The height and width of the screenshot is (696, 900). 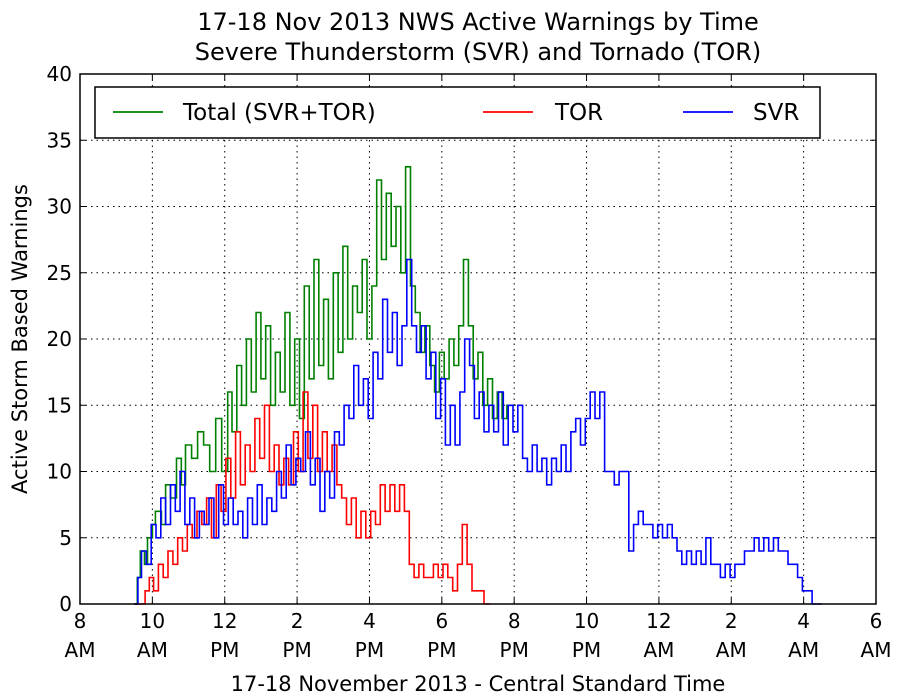 What do you see at coordinates (65, 538) in the screenshot?
I see `y-tick-label: 5` at bounding box center [65, 538].